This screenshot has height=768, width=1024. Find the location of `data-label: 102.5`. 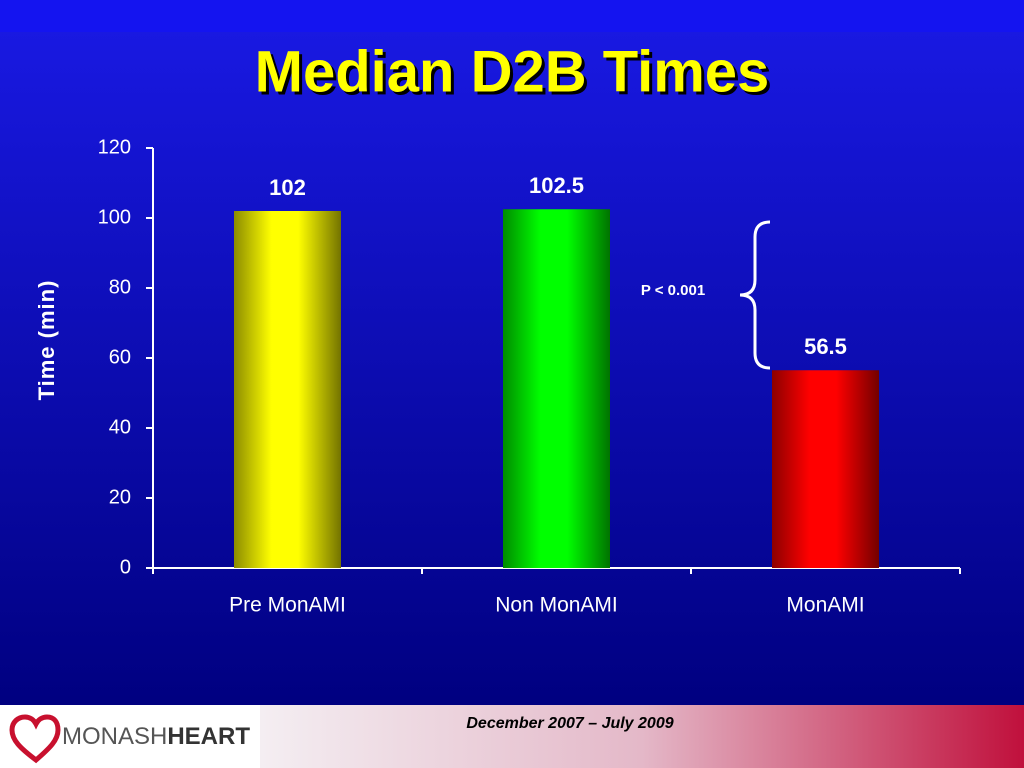

data-label: 102.5 is located at coordinates (556, 185).